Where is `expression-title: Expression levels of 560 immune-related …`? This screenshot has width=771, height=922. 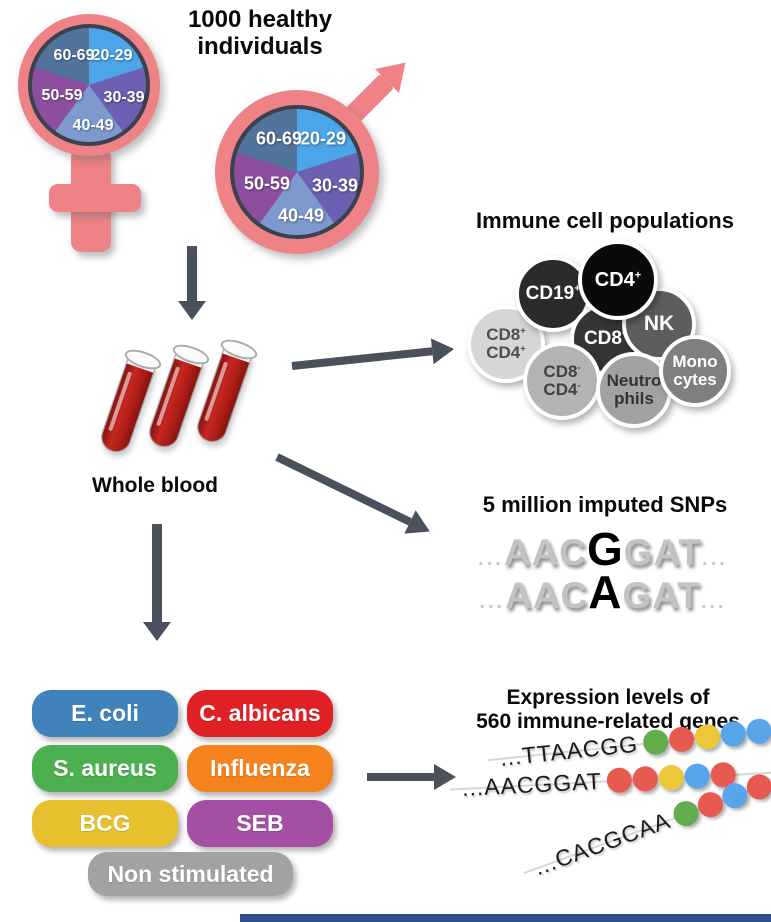
expression-title: Expression levels of 560 immune-related … is located at coordinates (608, 710).